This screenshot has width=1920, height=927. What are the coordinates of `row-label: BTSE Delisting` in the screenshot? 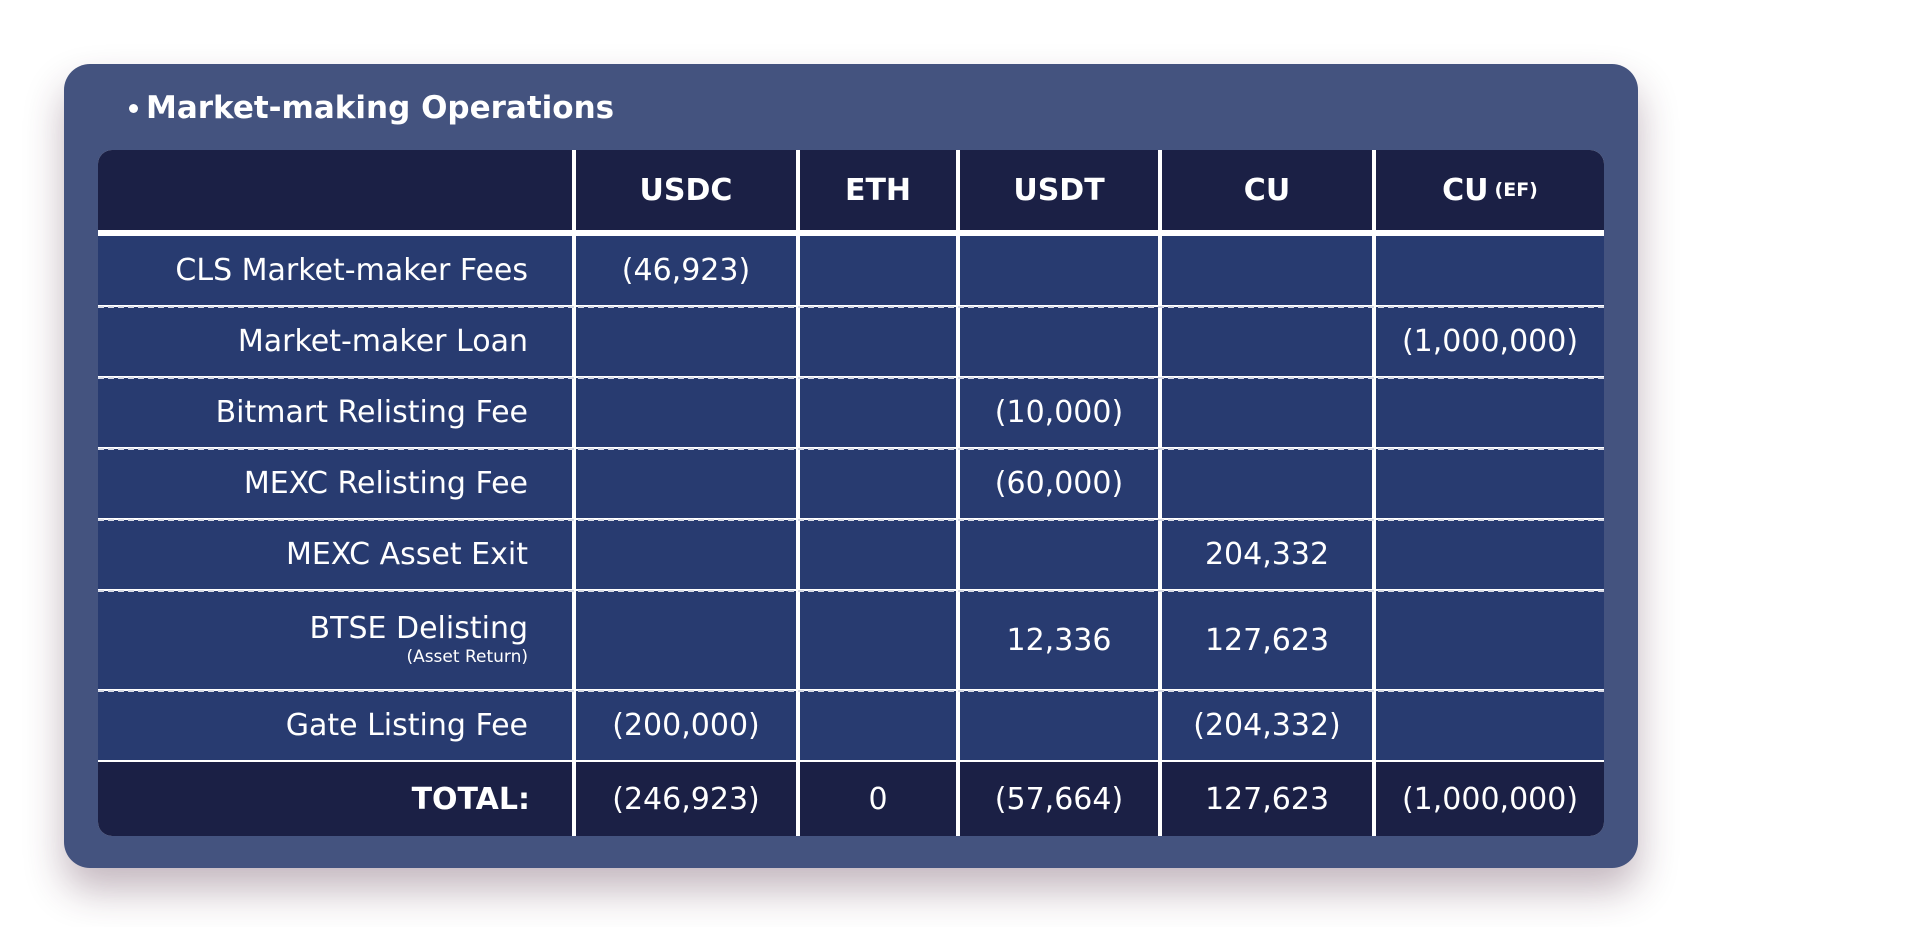 It's located at (418, 629).